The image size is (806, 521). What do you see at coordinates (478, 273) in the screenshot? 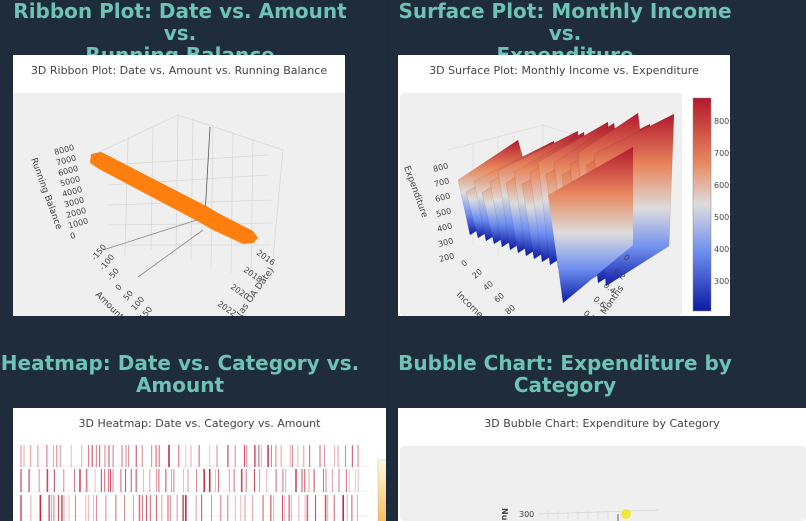
I see `tick-label: 20` at bounding box center [478, 273].